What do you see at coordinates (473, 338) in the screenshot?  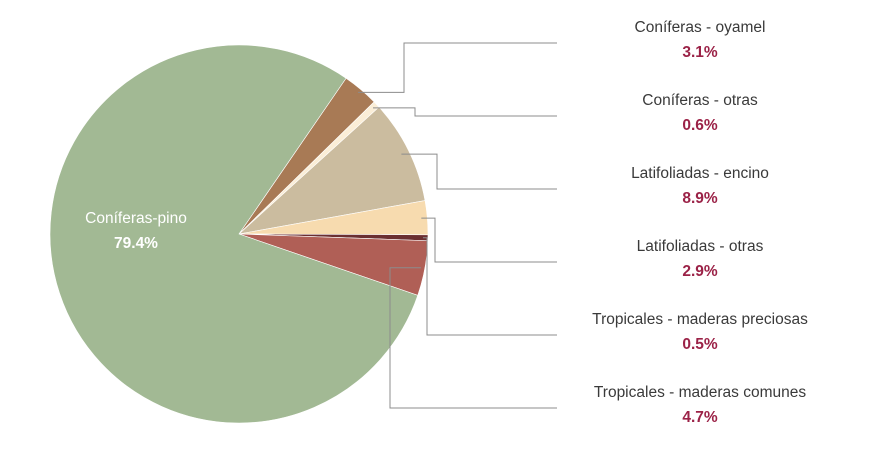 I see `leader-line-tropicales-maderas-comunes` at bounding box center [473, 338].